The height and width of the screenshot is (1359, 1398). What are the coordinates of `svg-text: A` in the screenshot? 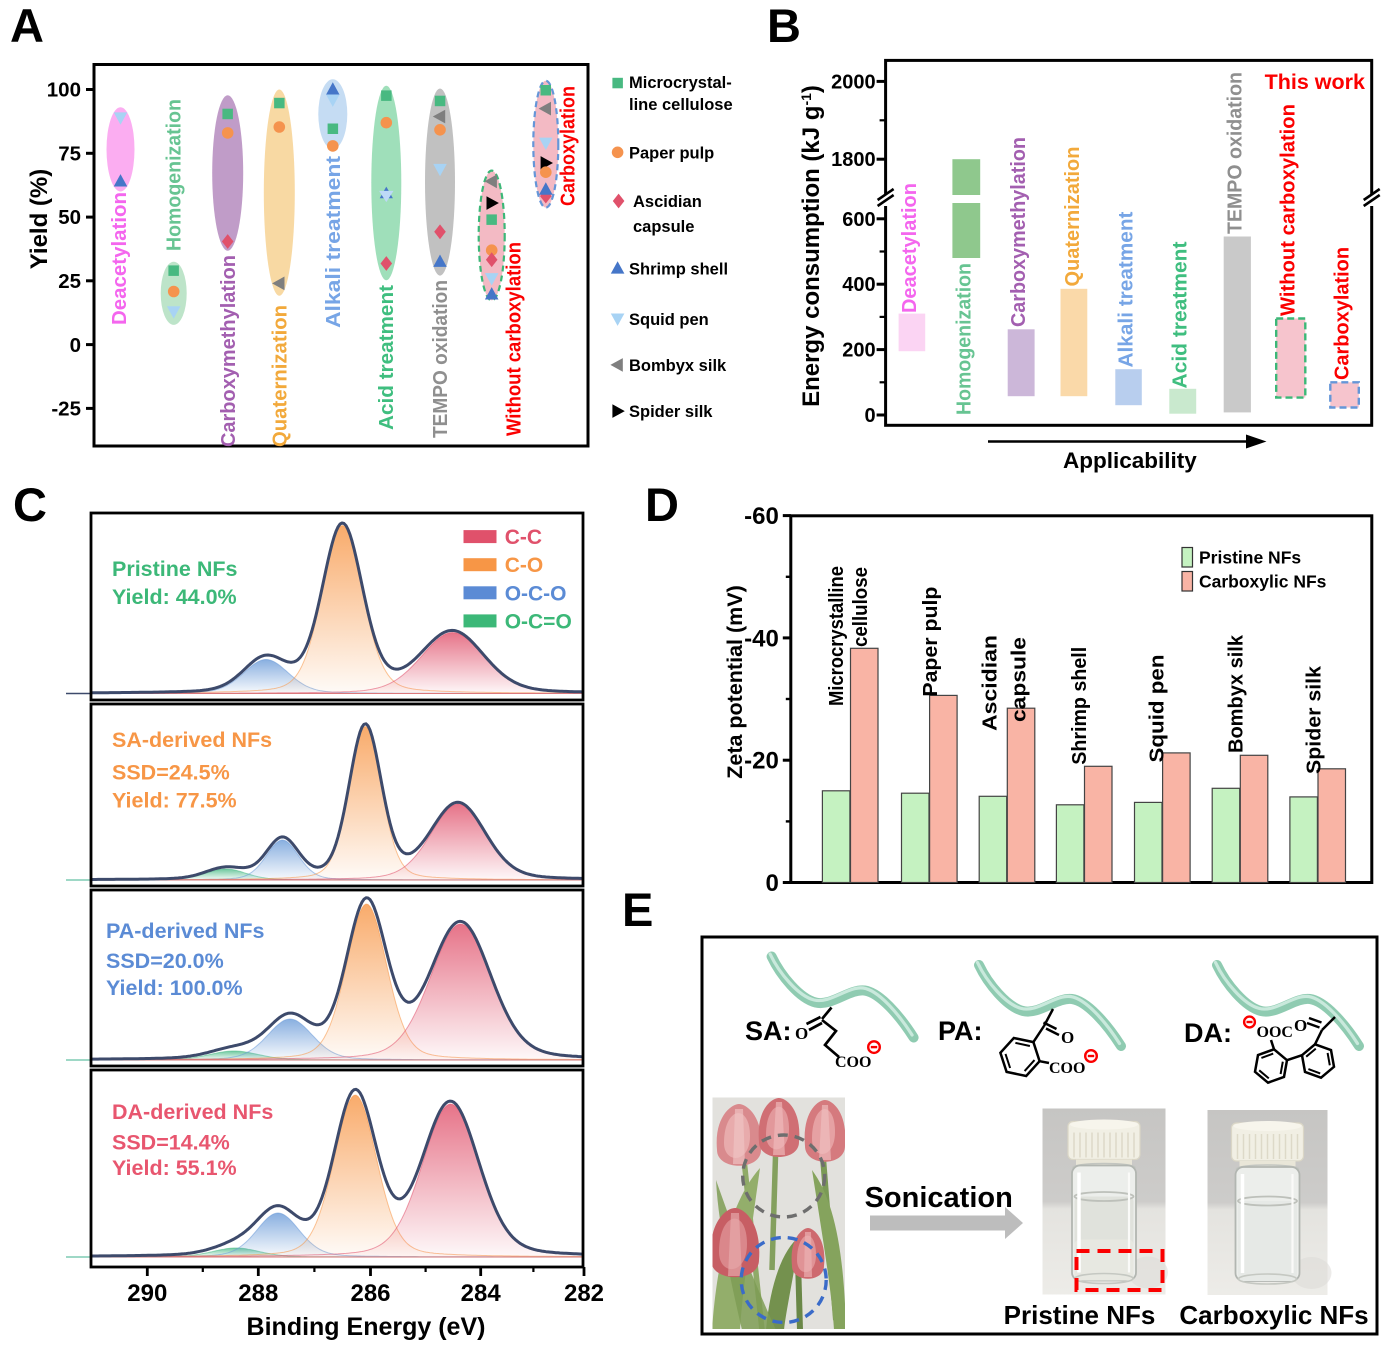 It's located at (27, 26).